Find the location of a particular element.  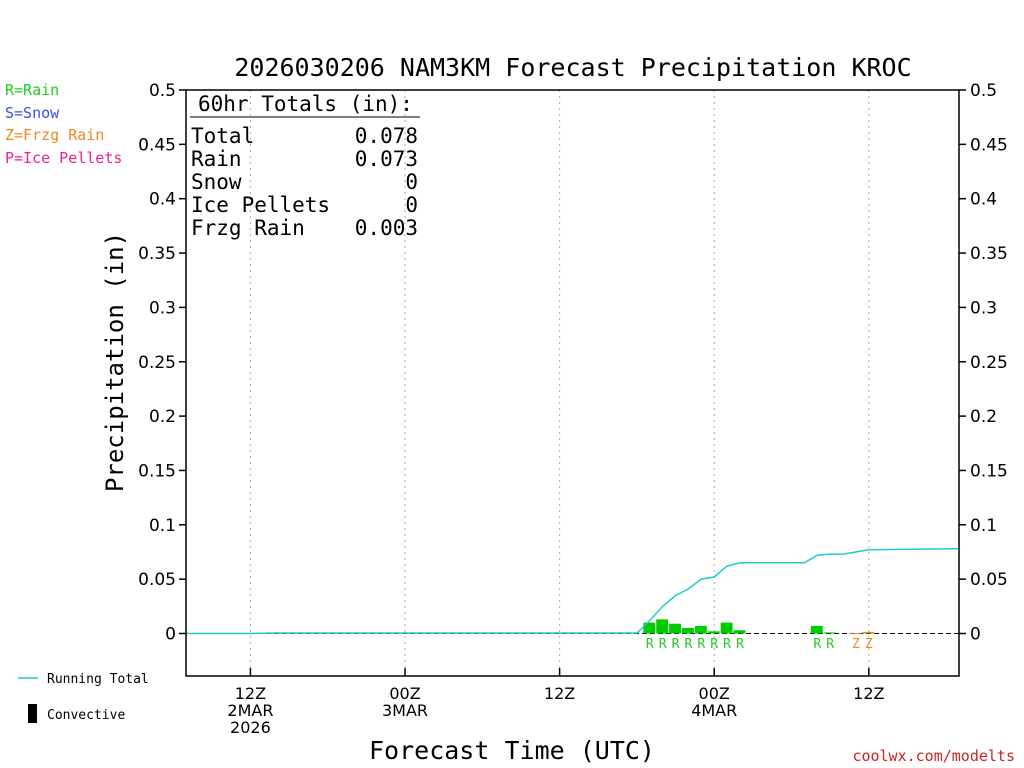

y-tick-label-right: 0.5 is located at coordinates (983, 91).